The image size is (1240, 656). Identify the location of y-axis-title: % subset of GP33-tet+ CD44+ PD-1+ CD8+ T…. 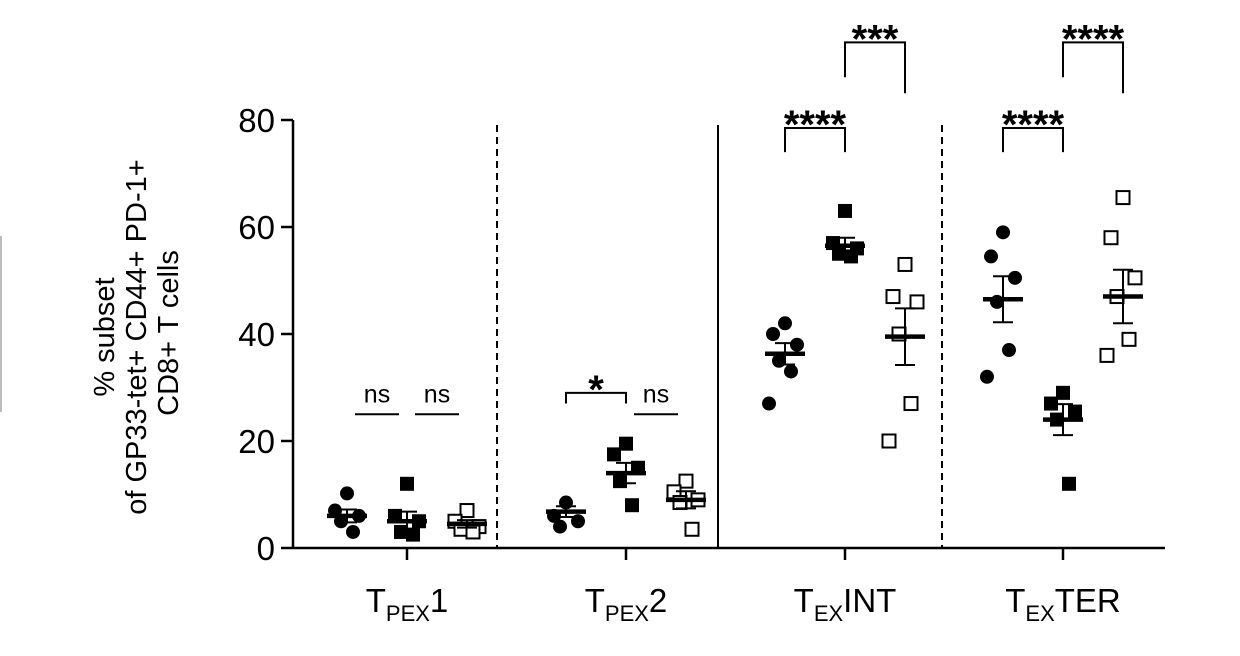
(137, 333).